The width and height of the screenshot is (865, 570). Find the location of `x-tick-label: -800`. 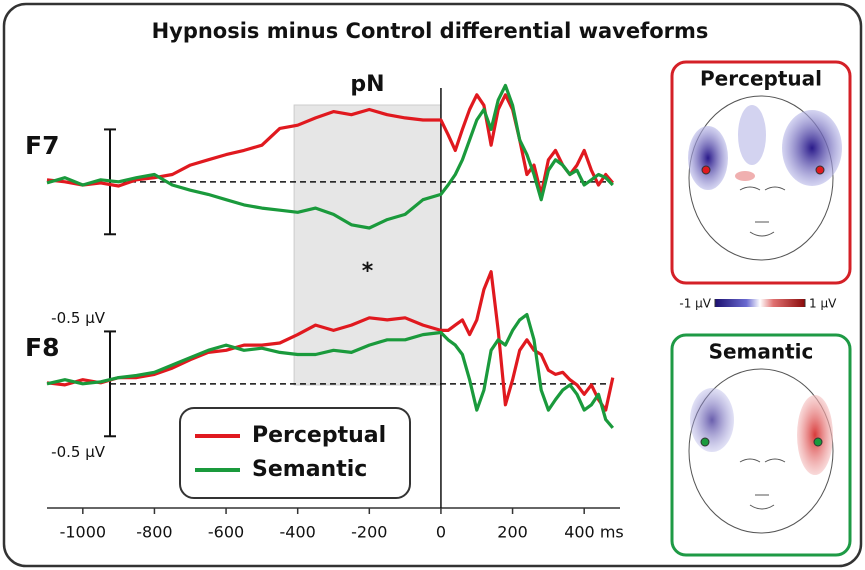

x-tick-label: -800 is located at coordinates (154, 532).